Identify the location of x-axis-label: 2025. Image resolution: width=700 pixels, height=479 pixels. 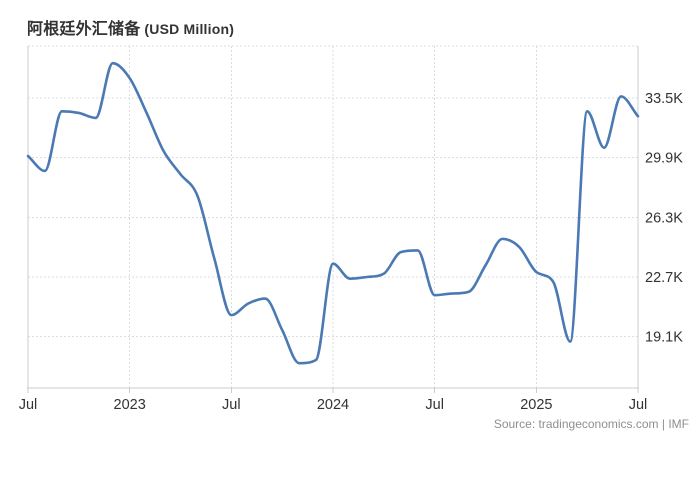
(536, 405).